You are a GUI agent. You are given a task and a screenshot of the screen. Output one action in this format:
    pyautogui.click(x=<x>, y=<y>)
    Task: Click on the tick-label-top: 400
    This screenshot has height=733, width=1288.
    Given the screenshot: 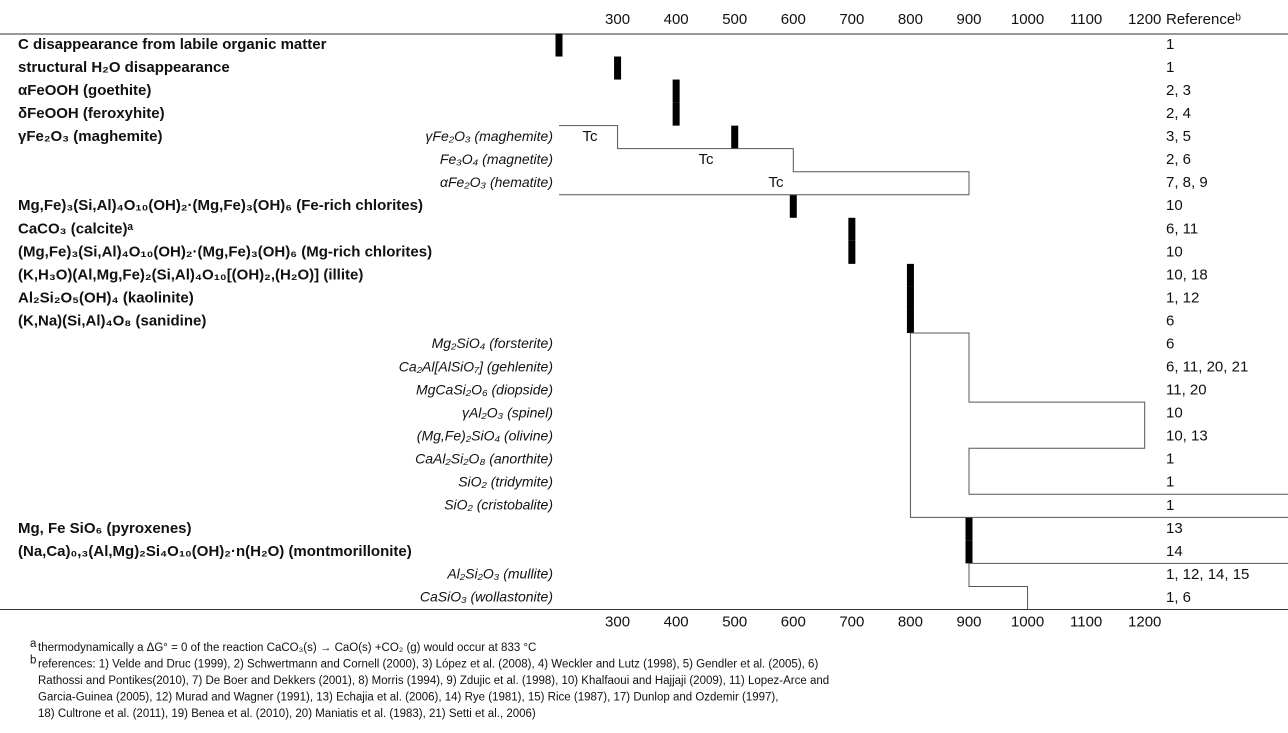 What is the action you would take?
    pyautogui.click(x=676, y=19)
    